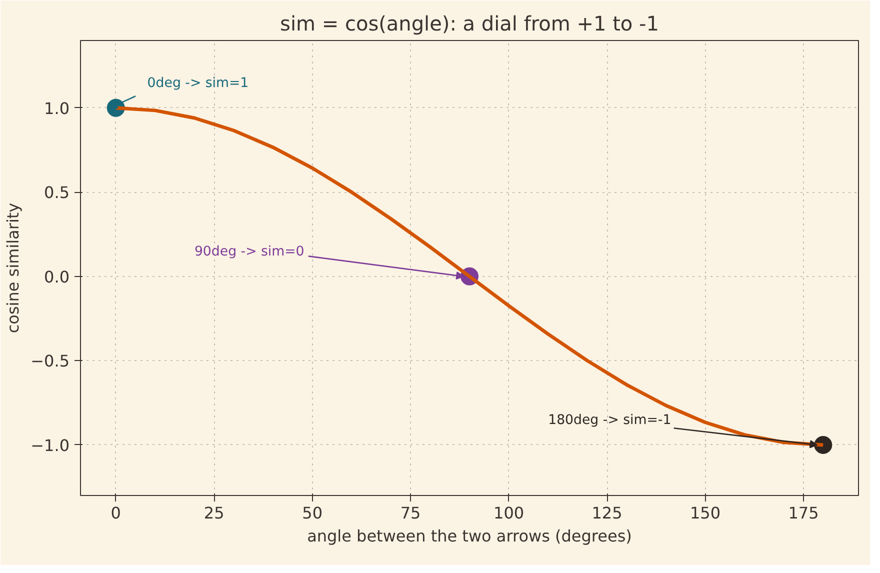  Describe the element at coordinates (469, 536) in the screenshot. I see `x-axis-title: angle between the two arrows (degrees)` at that location.